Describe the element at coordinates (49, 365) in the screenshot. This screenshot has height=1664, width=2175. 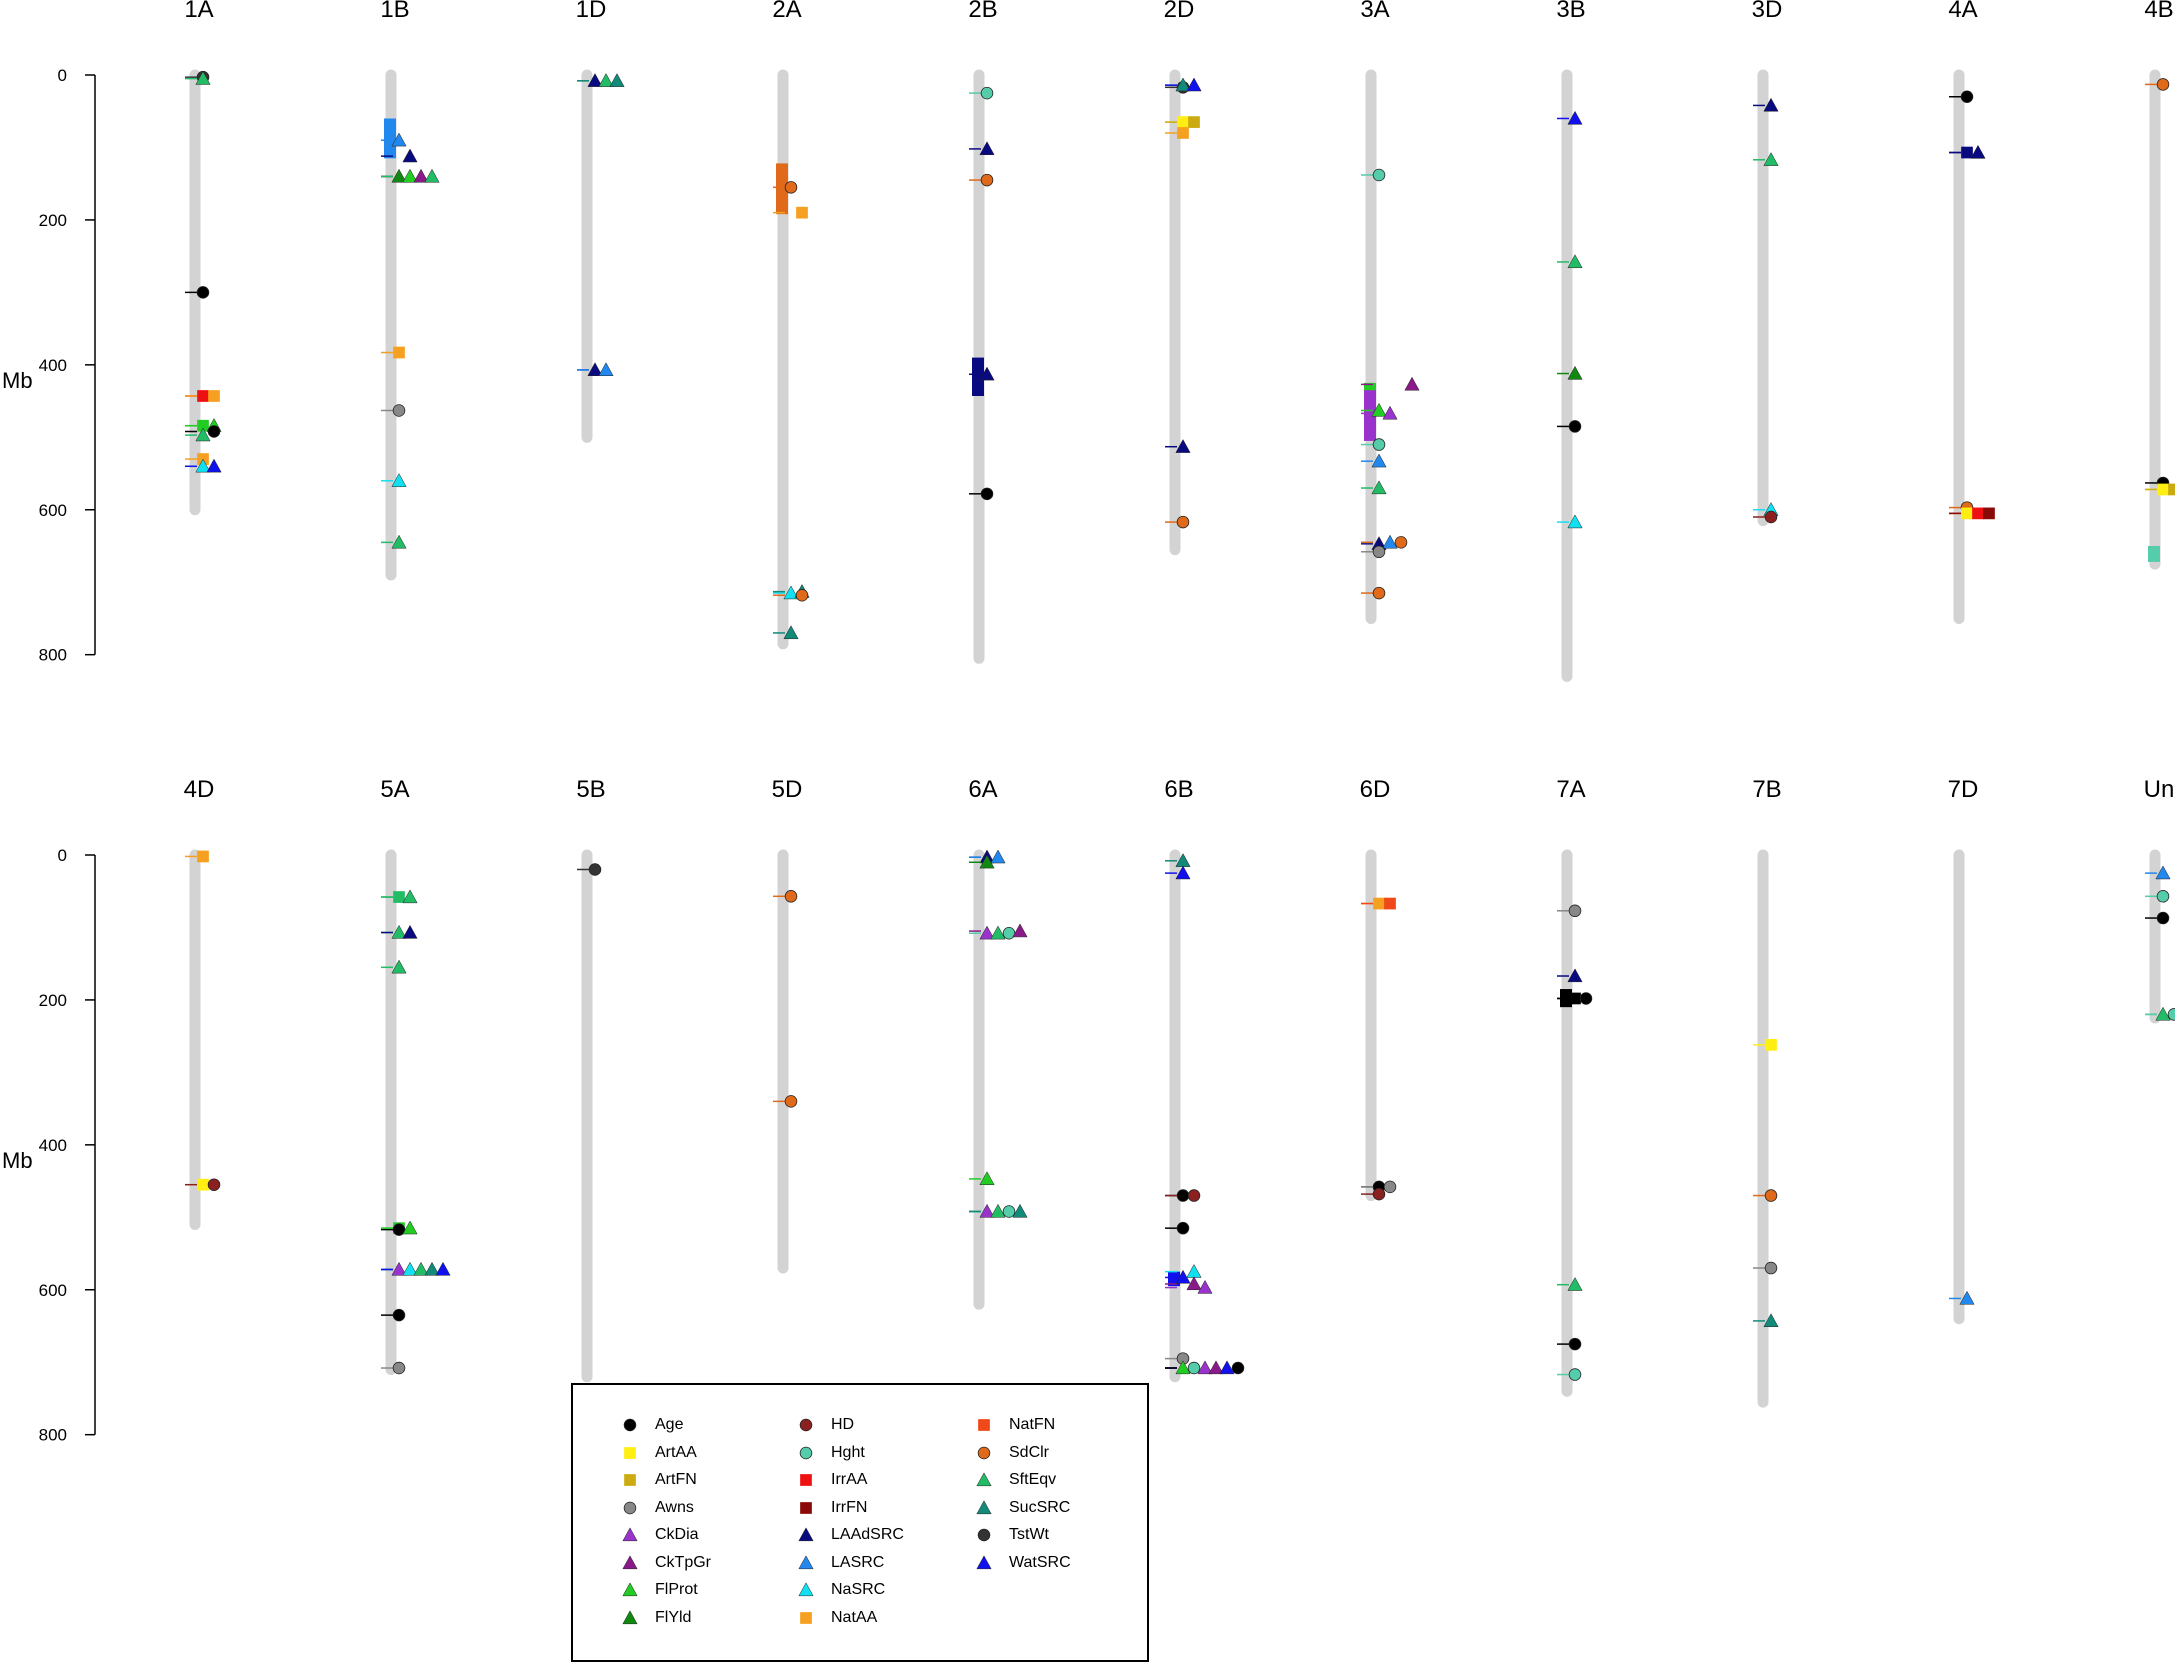
I see `y-axis: 0 200 400 600 800 Mb` at that location.